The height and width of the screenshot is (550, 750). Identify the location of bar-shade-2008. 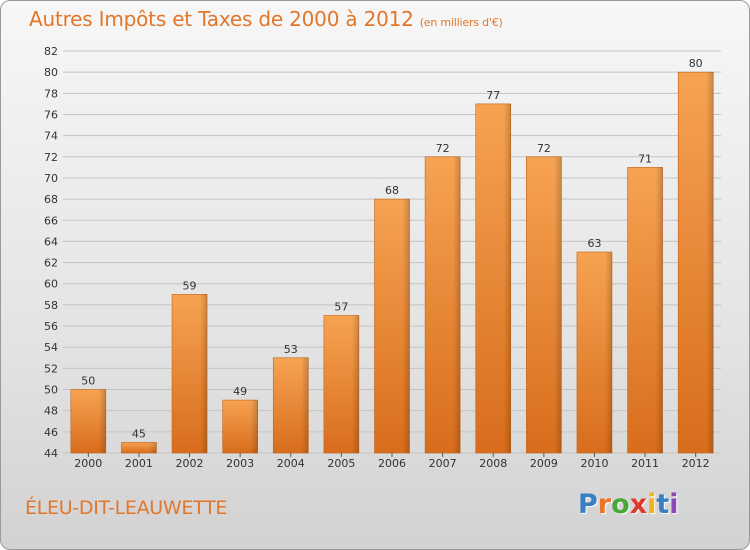
(507, 278).